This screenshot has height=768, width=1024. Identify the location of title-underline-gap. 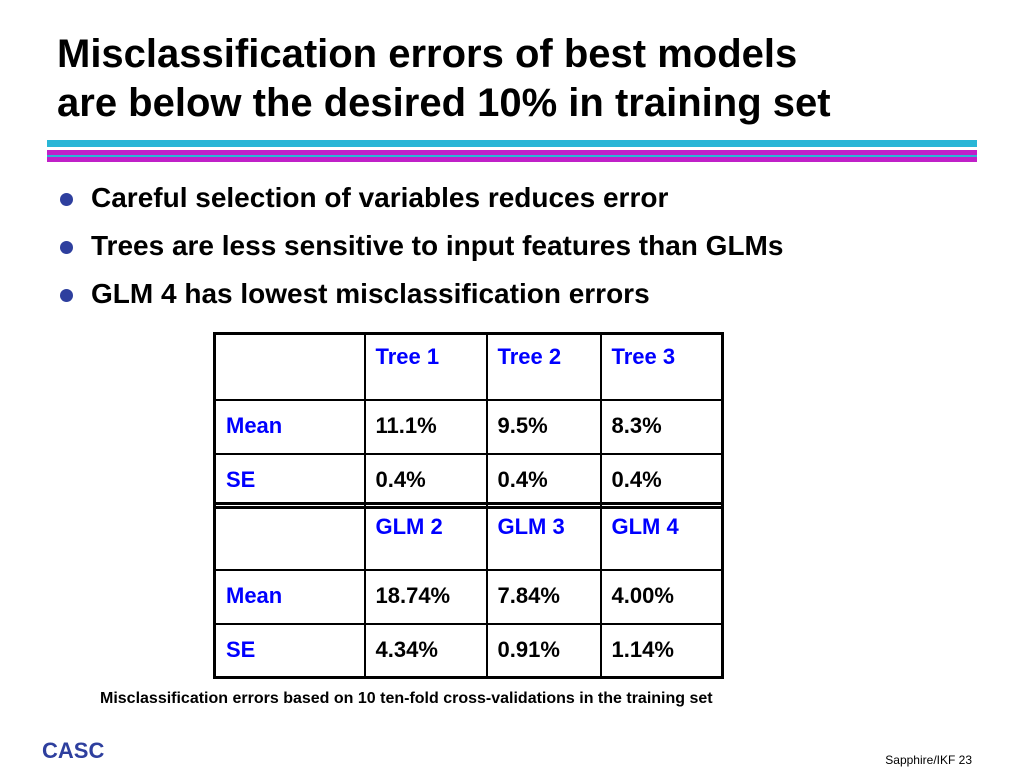
(512, 148).